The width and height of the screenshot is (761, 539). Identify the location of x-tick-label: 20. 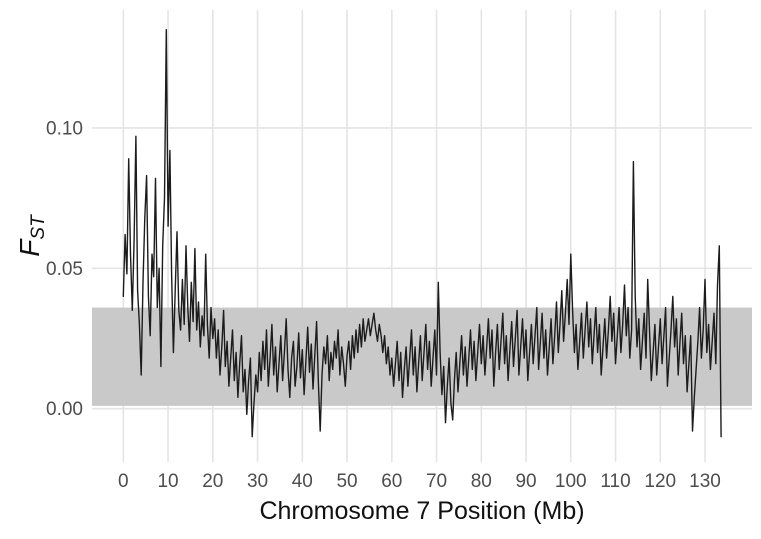
(212, 481).